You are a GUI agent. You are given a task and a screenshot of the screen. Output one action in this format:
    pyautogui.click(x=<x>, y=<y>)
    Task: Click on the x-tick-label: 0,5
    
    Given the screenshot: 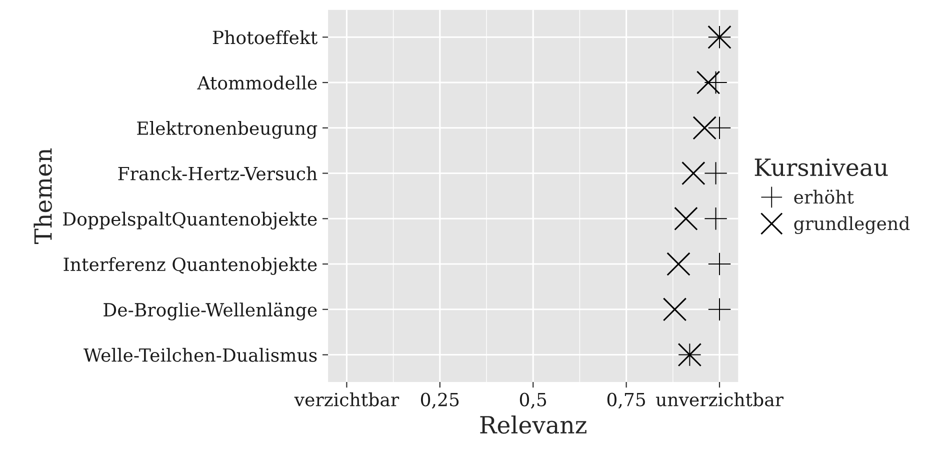 What is the action you would take?
    pyautogui.click(x=533, y=400)
    